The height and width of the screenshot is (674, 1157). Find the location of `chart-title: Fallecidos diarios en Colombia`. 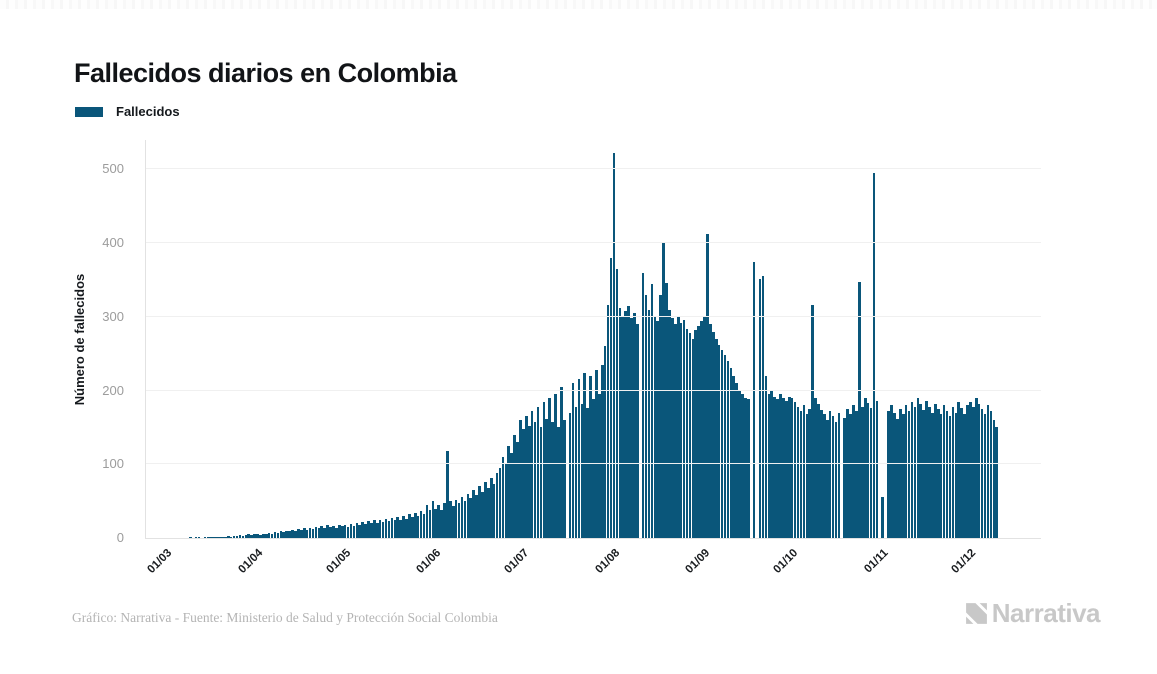

chart-title: Fallecidos diarios en Colombia is located at coordinates (265, 73).